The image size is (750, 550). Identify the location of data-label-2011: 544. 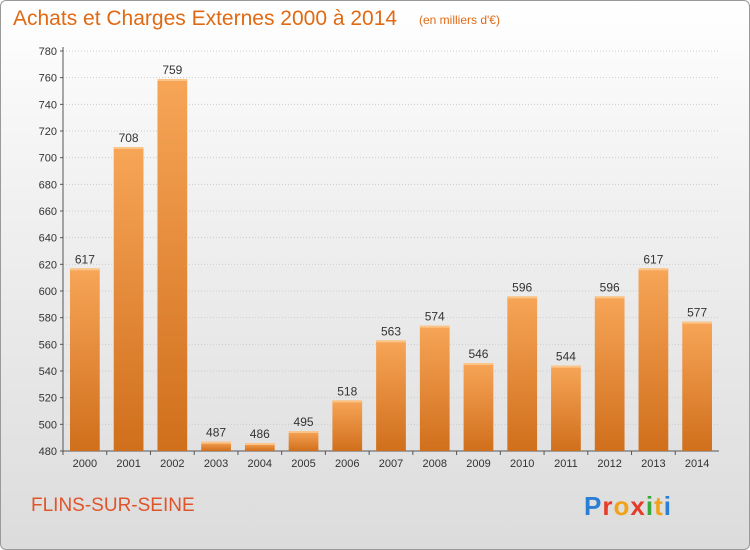
(566, 357).